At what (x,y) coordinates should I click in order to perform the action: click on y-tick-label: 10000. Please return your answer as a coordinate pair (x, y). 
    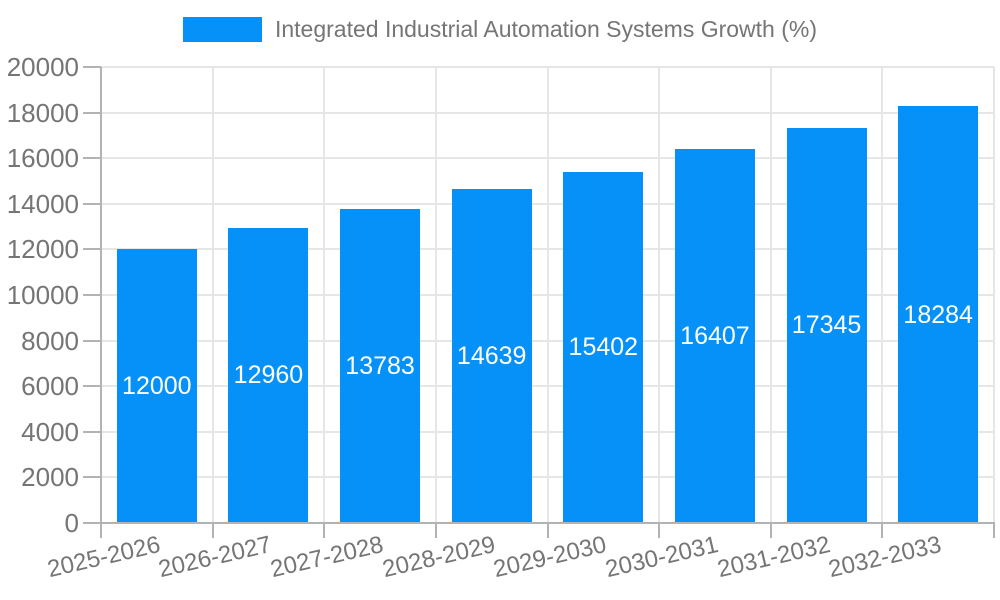
    Looking at the image, I should click on (42, 295).